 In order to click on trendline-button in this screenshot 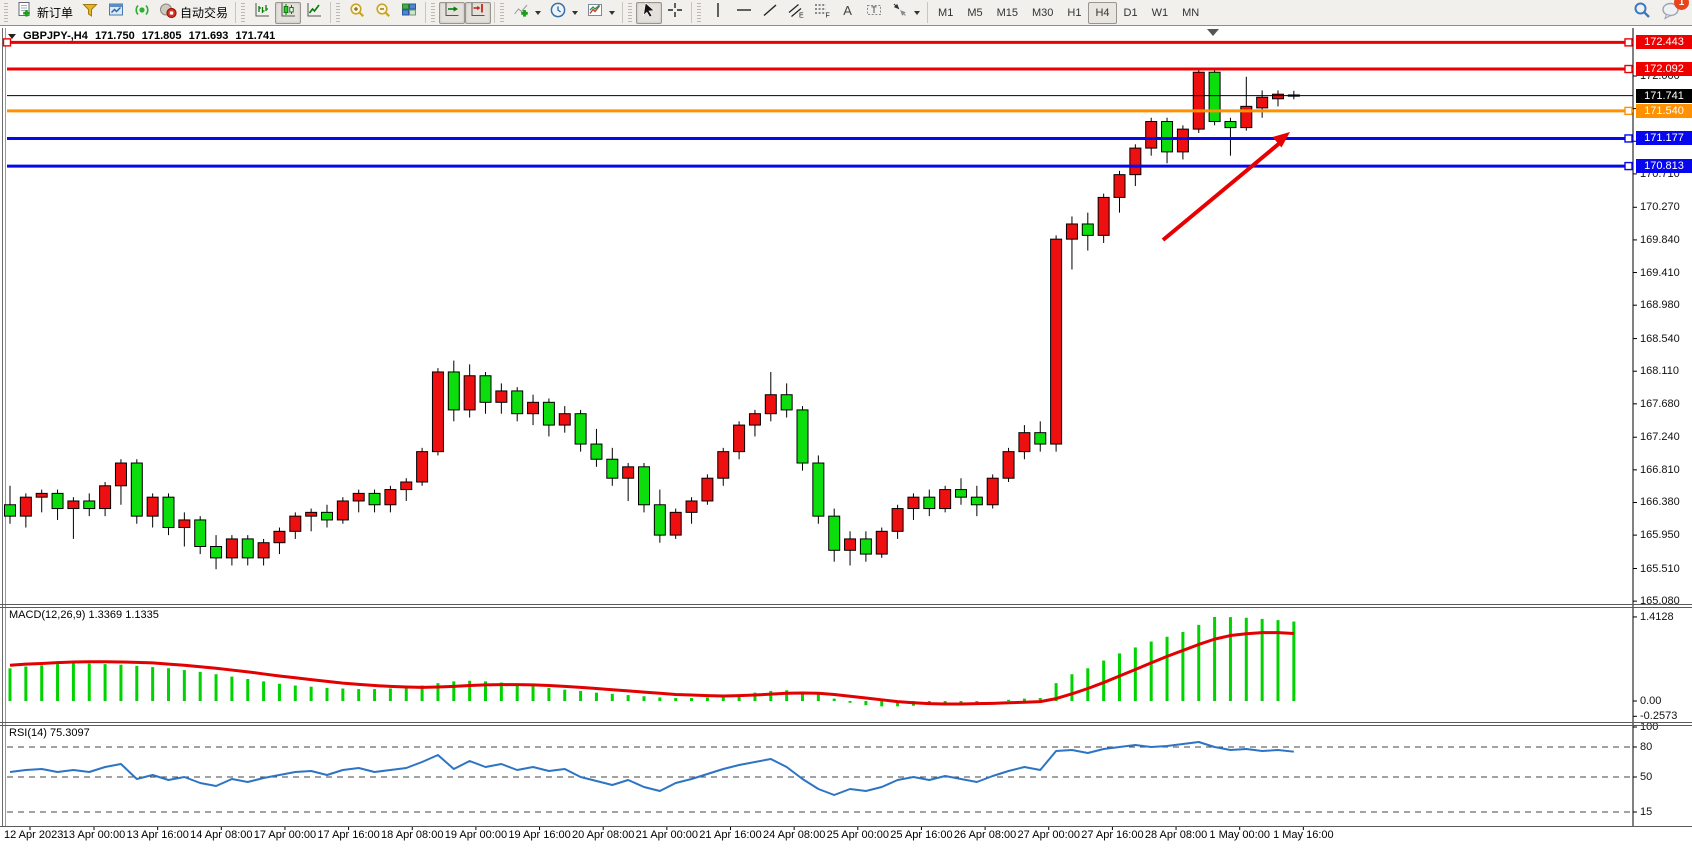, I will do `click(770, 13)`.